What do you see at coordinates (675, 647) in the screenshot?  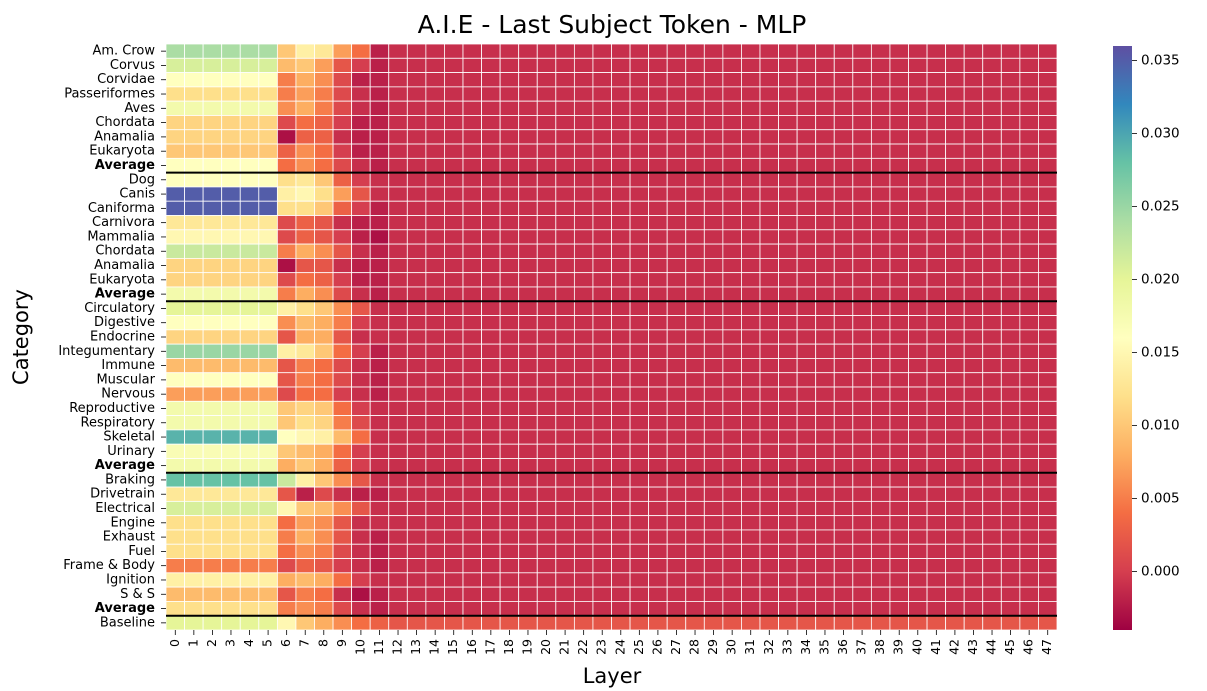 I see `x-tick-label: 27` at bounding box center [675, 647].